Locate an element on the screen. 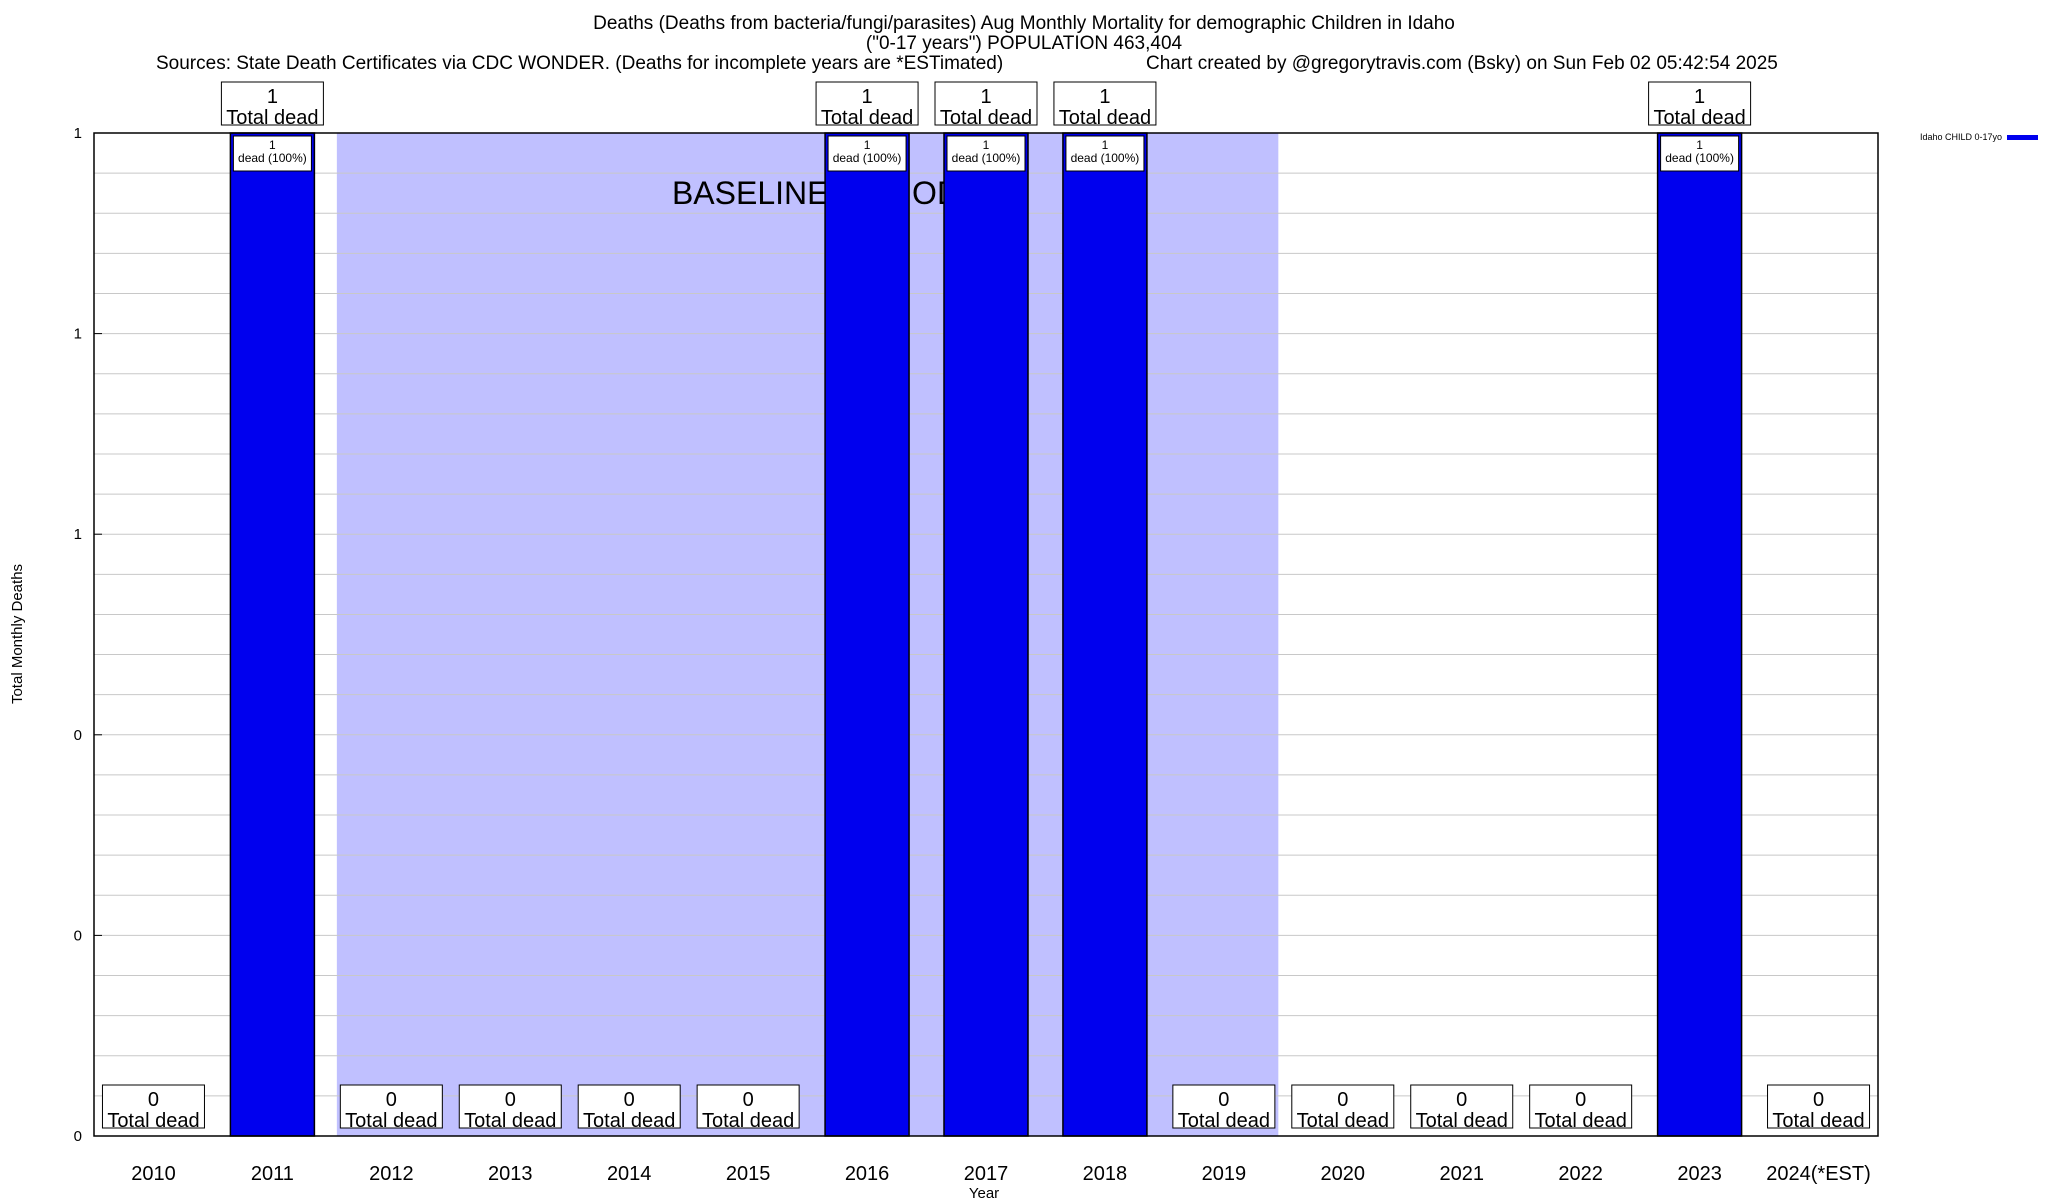 This screenshot has width=2048, height=1200. x-axis-label: Year is located at coordinates (984, 1192).